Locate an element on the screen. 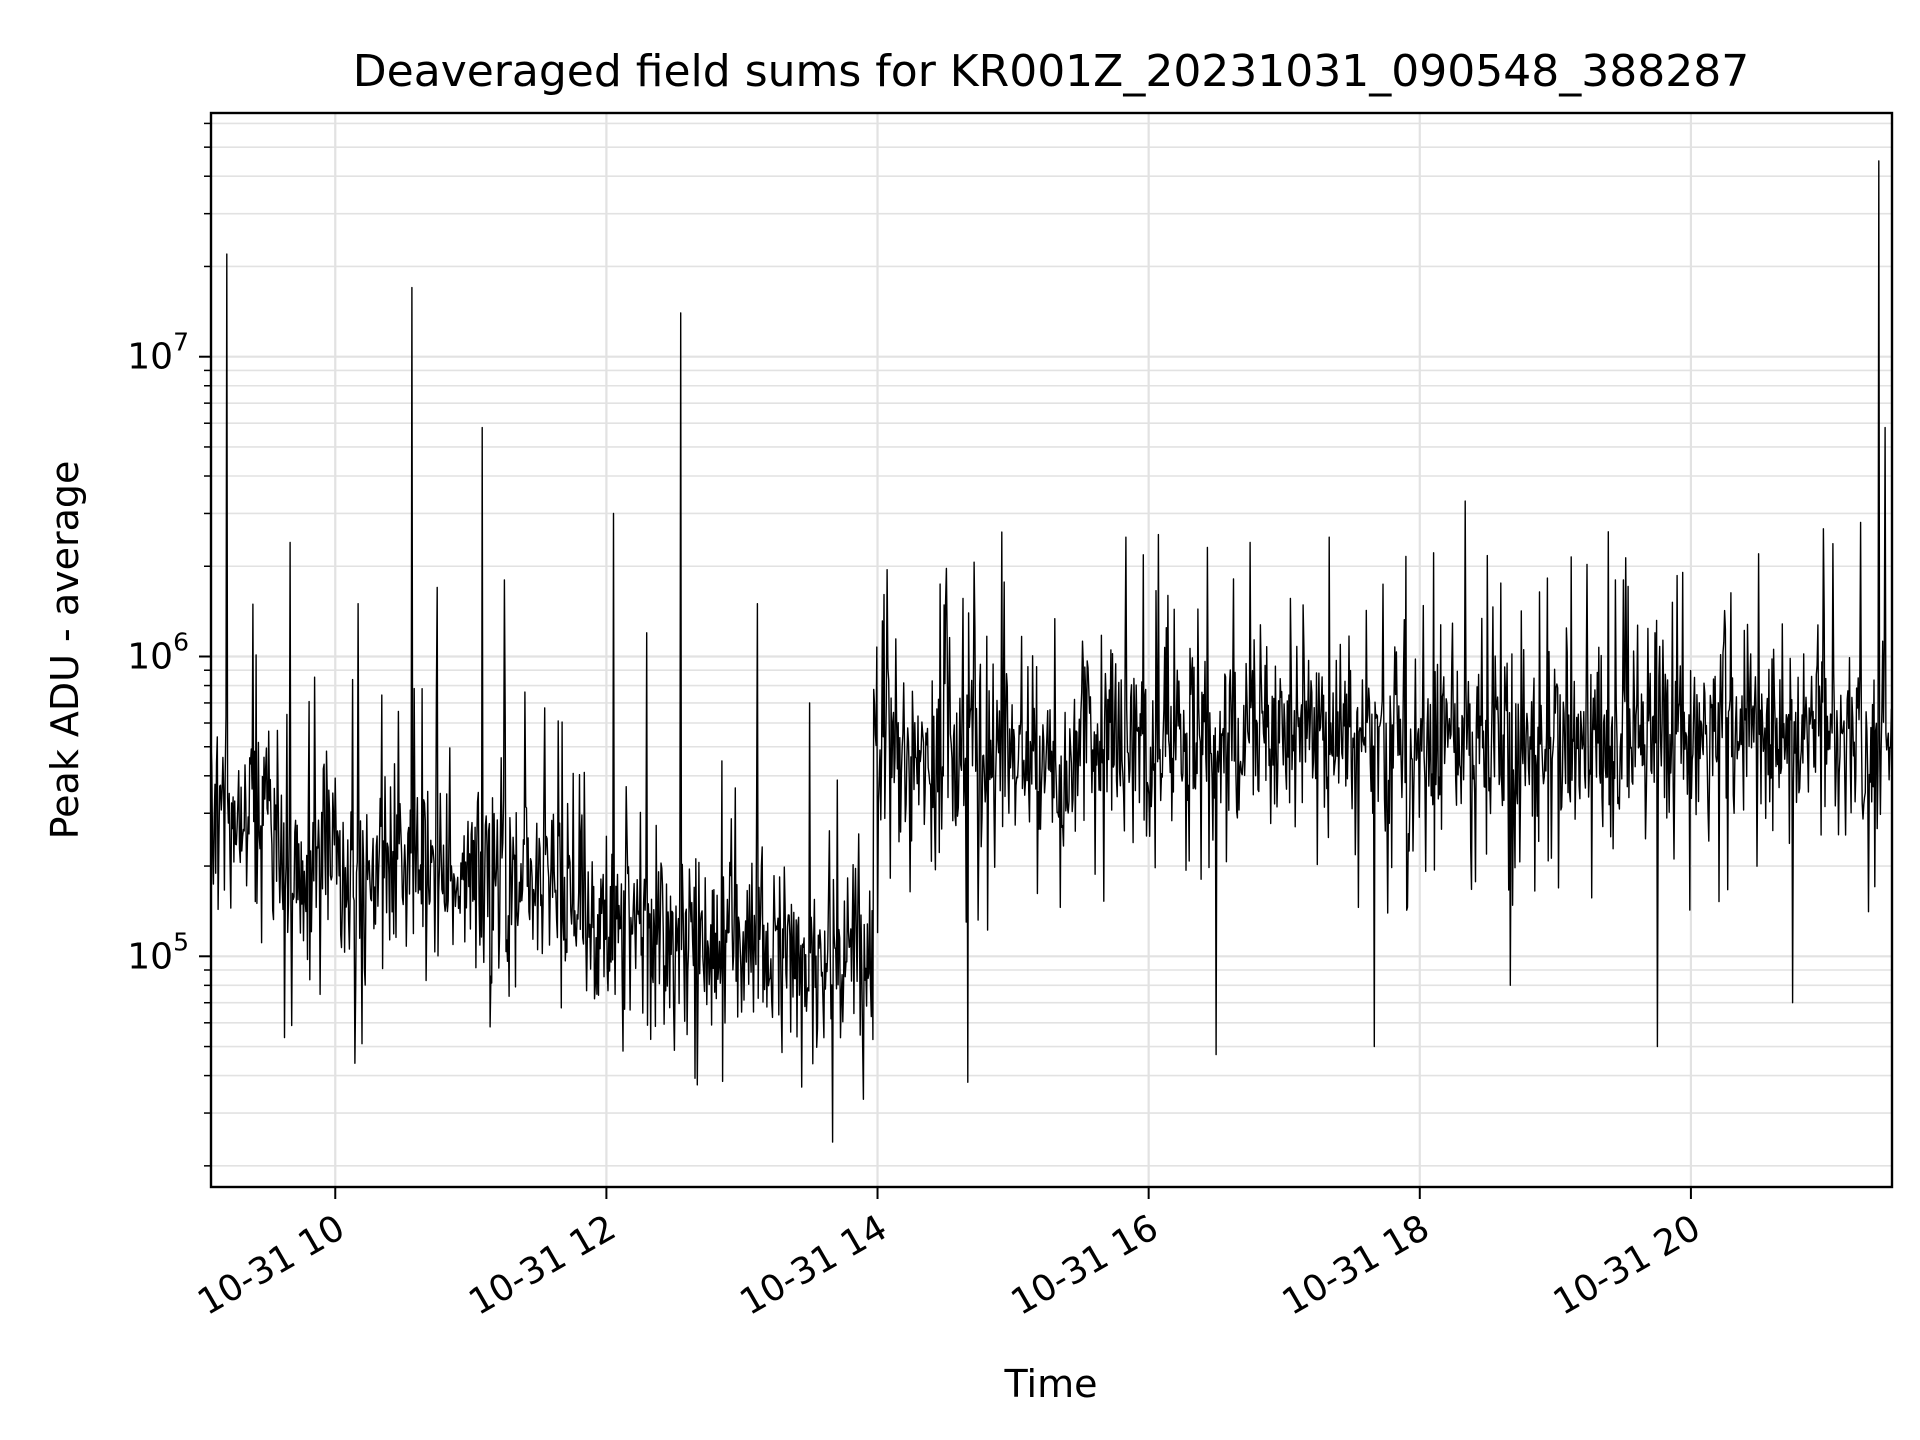 This screenshot has height=1440, width=1920. y-tick-label: 10⁶ is located at coordinates (158, 652).